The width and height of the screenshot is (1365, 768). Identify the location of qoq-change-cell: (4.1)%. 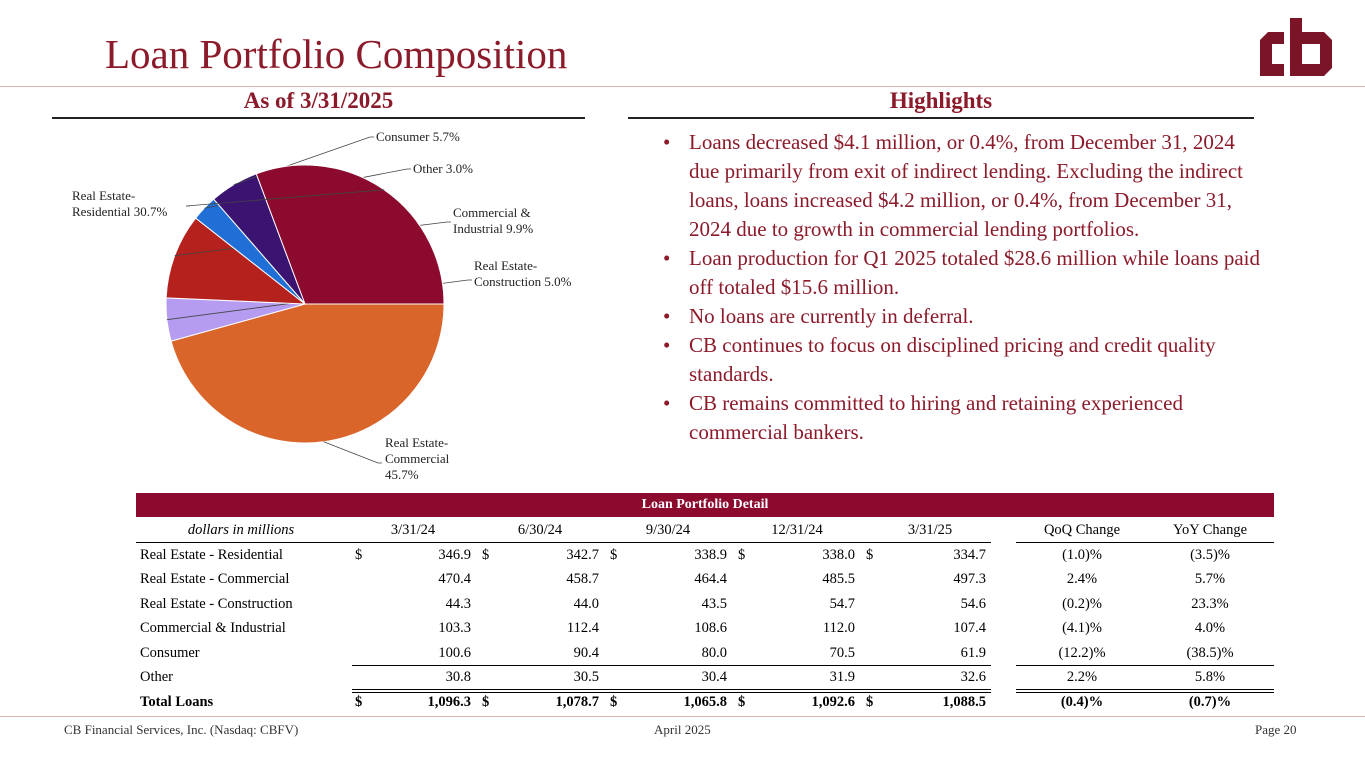
(1082, 628).